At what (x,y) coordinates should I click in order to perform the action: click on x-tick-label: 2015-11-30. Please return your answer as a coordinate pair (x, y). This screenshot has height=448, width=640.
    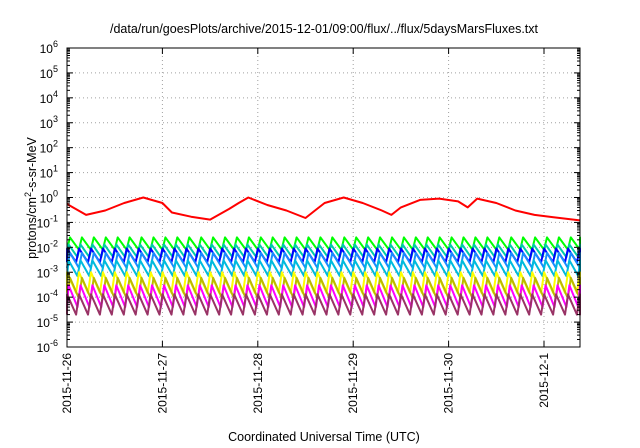
    Looking at the image, I should click on (449, 383).